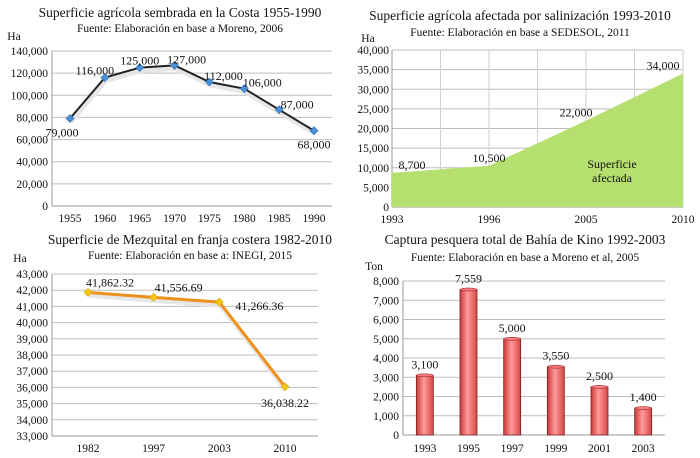 The height and width of the screenshot is (458, 700). I want to click on x-tick-label: 1995, so click(468, 449).